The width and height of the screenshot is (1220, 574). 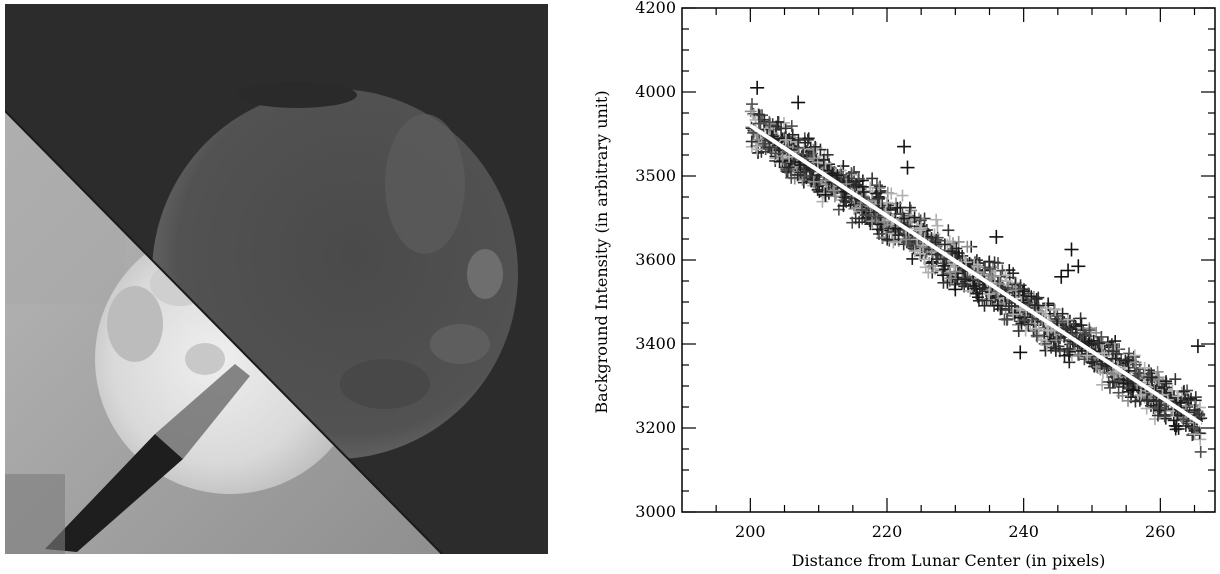 I want to click on x-tick-labels: 200 220 240 260, so click(x=955, y=531).